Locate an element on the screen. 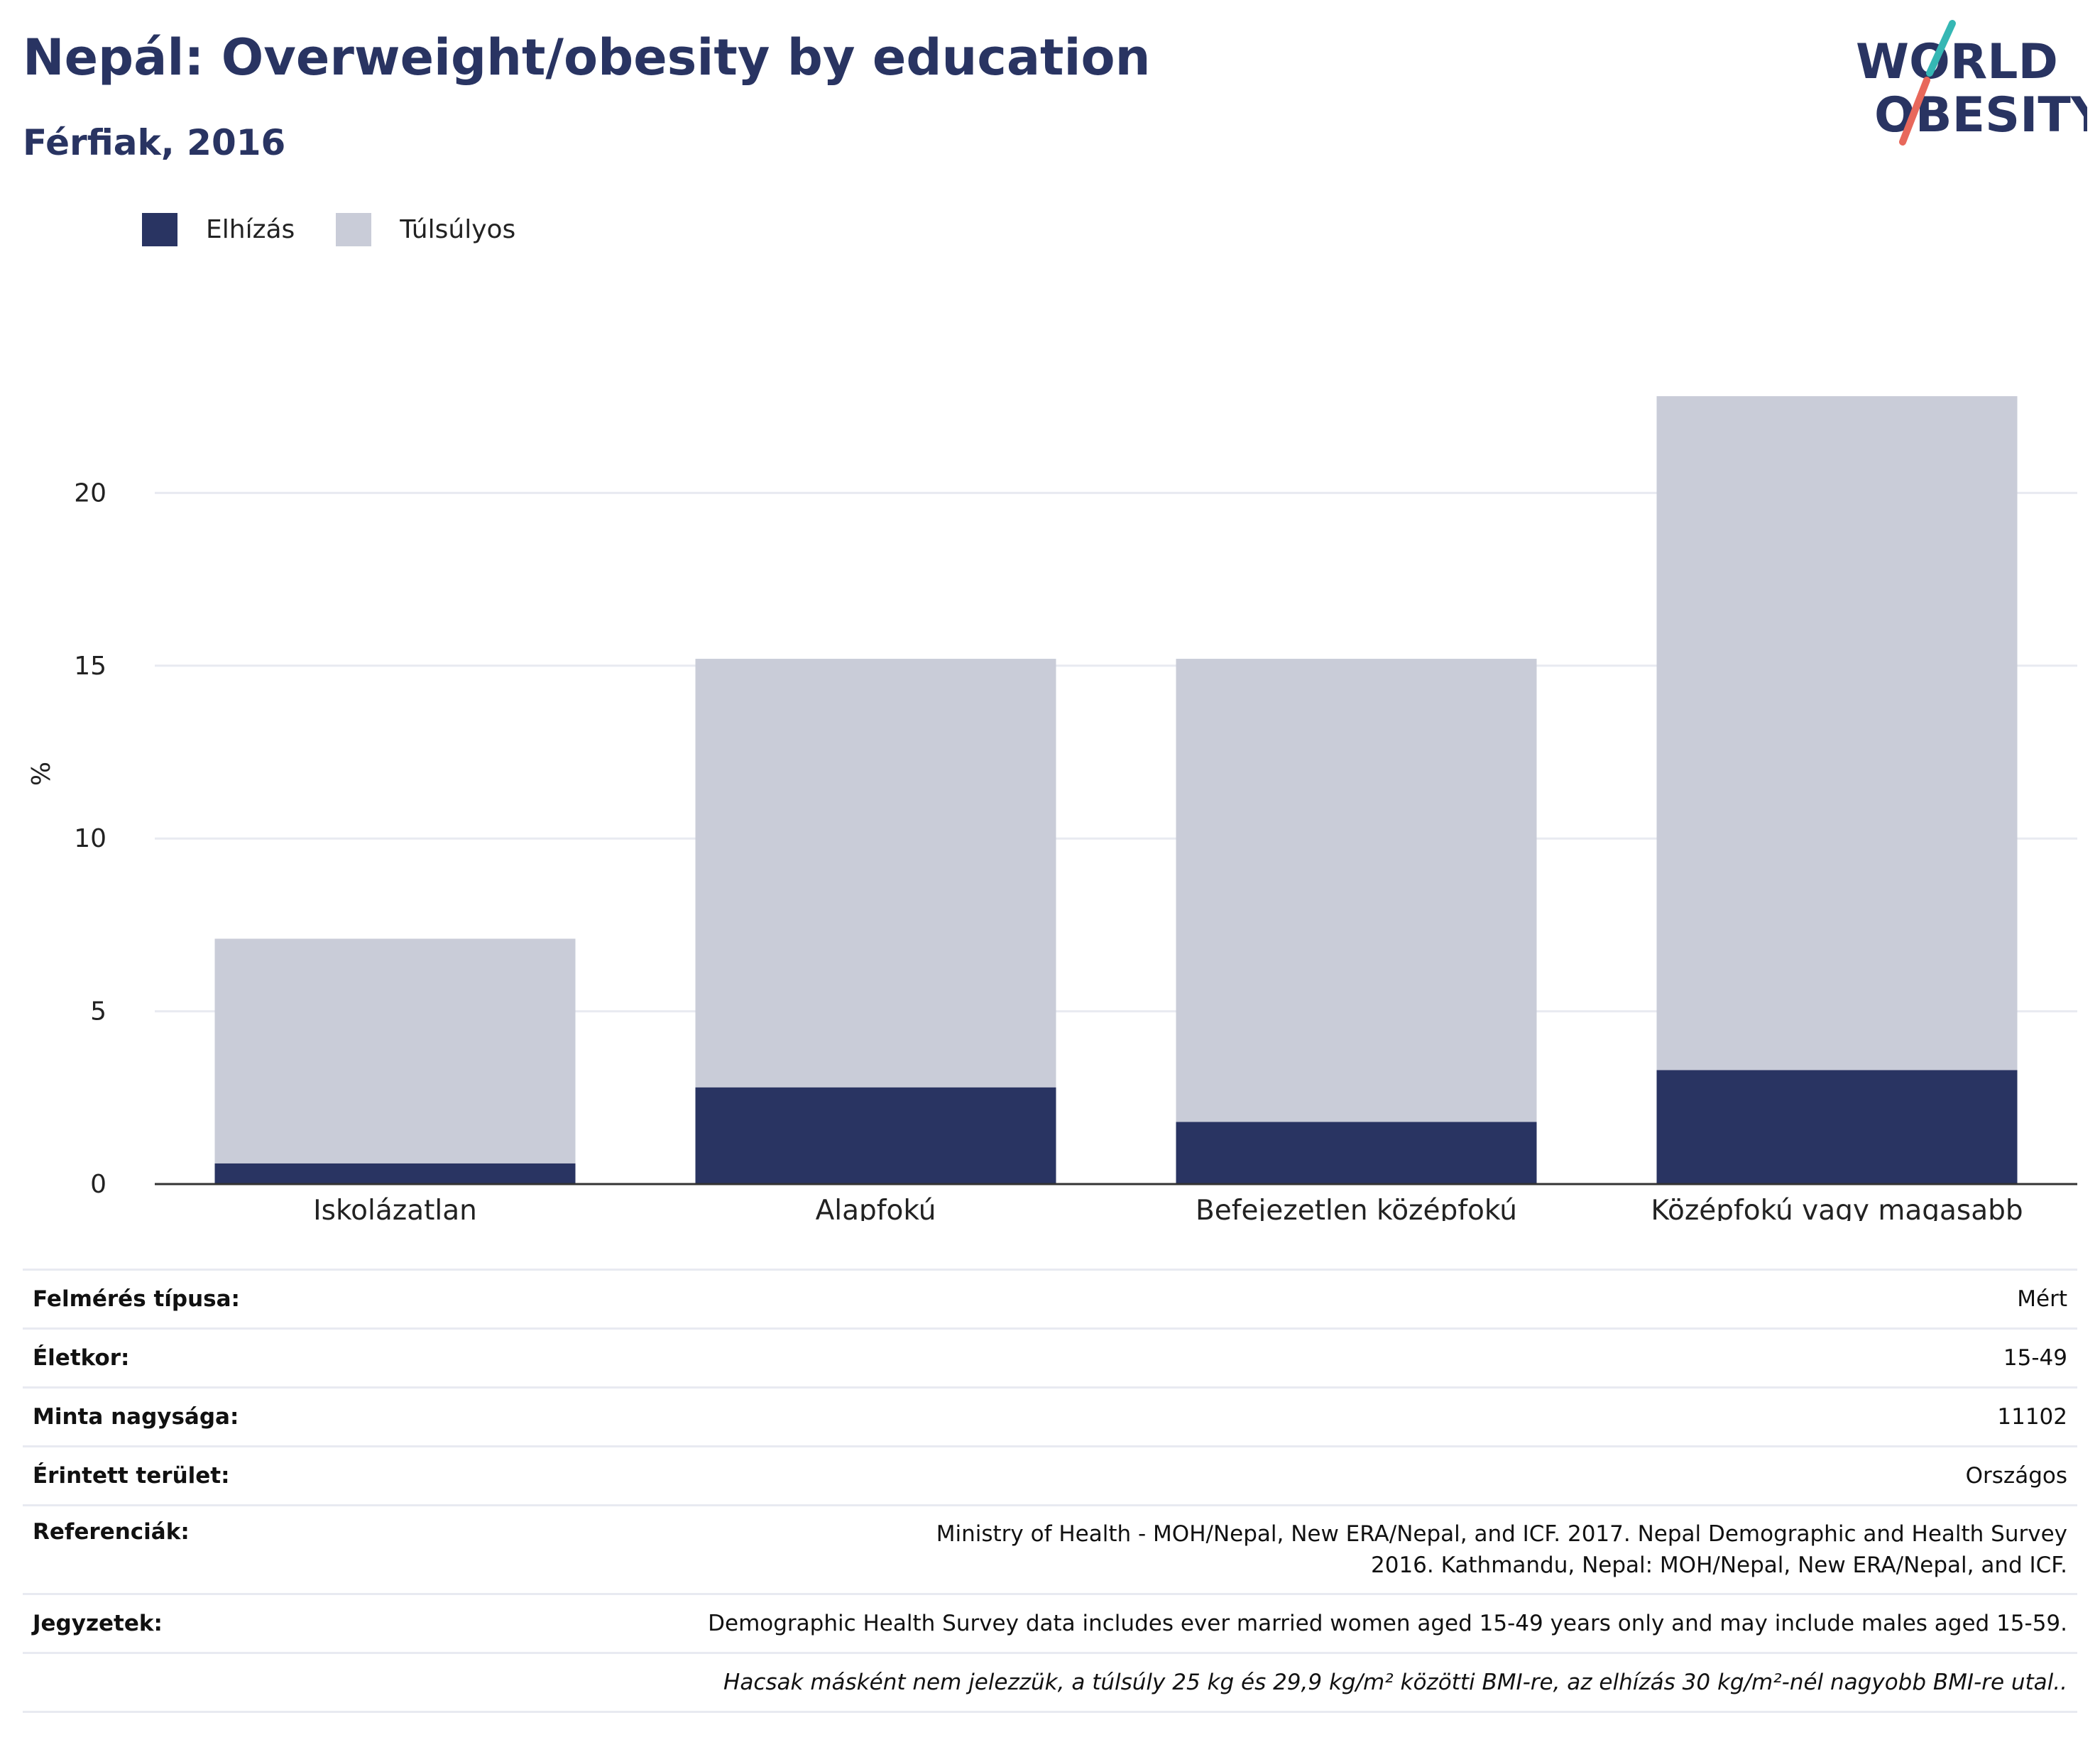 This screenshot has width=2100, height=1747. world-obesity-logo: WORLD OBESITY is located at coordinates (1971, 83).